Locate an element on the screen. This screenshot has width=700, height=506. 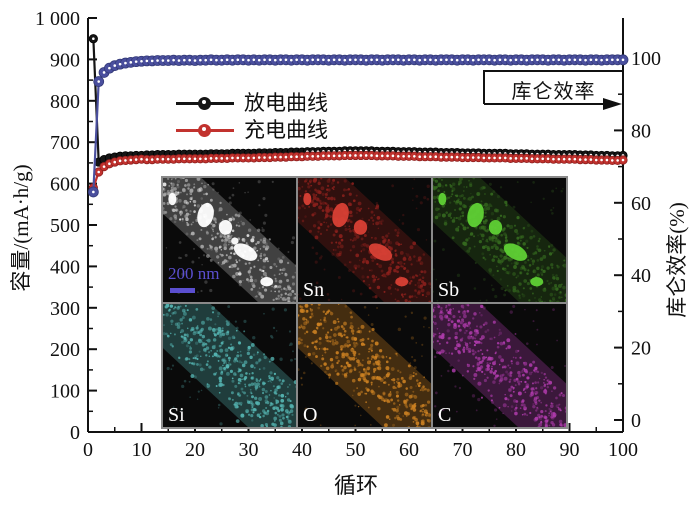
eds-panel-c: C is located at coordinates (499, 365).